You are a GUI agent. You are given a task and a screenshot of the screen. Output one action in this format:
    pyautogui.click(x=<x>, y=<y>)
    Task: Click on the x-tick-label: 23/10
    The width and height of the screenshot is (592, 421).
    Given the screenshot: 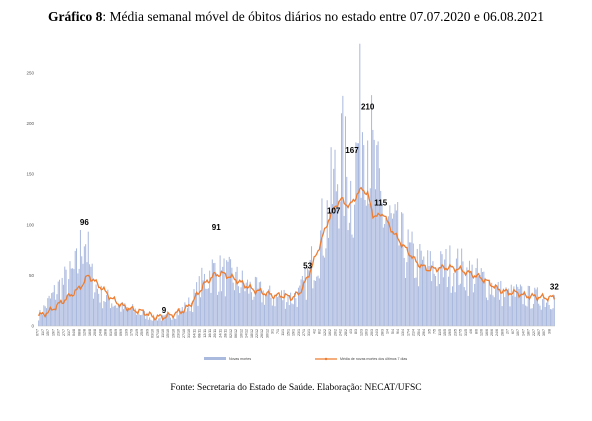 What is the action you would take?
    pyautogui.click(x=179, y=333)
    